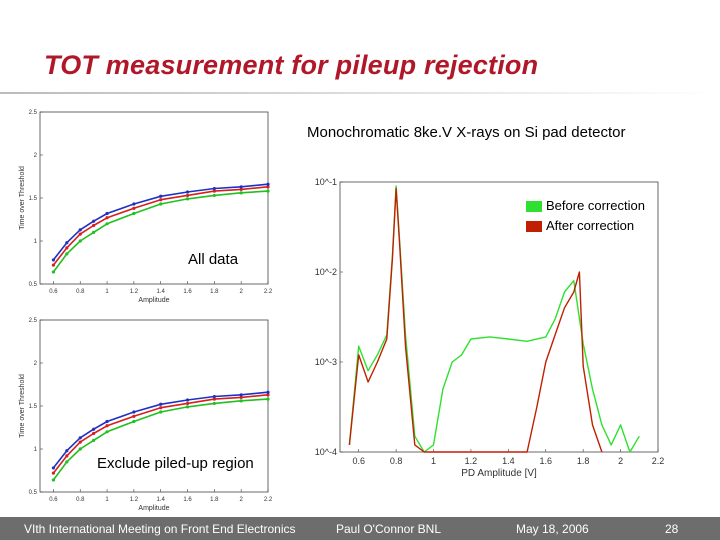  I want to click on x-axis-label: PD Amplitude [V], so click(499, 473).